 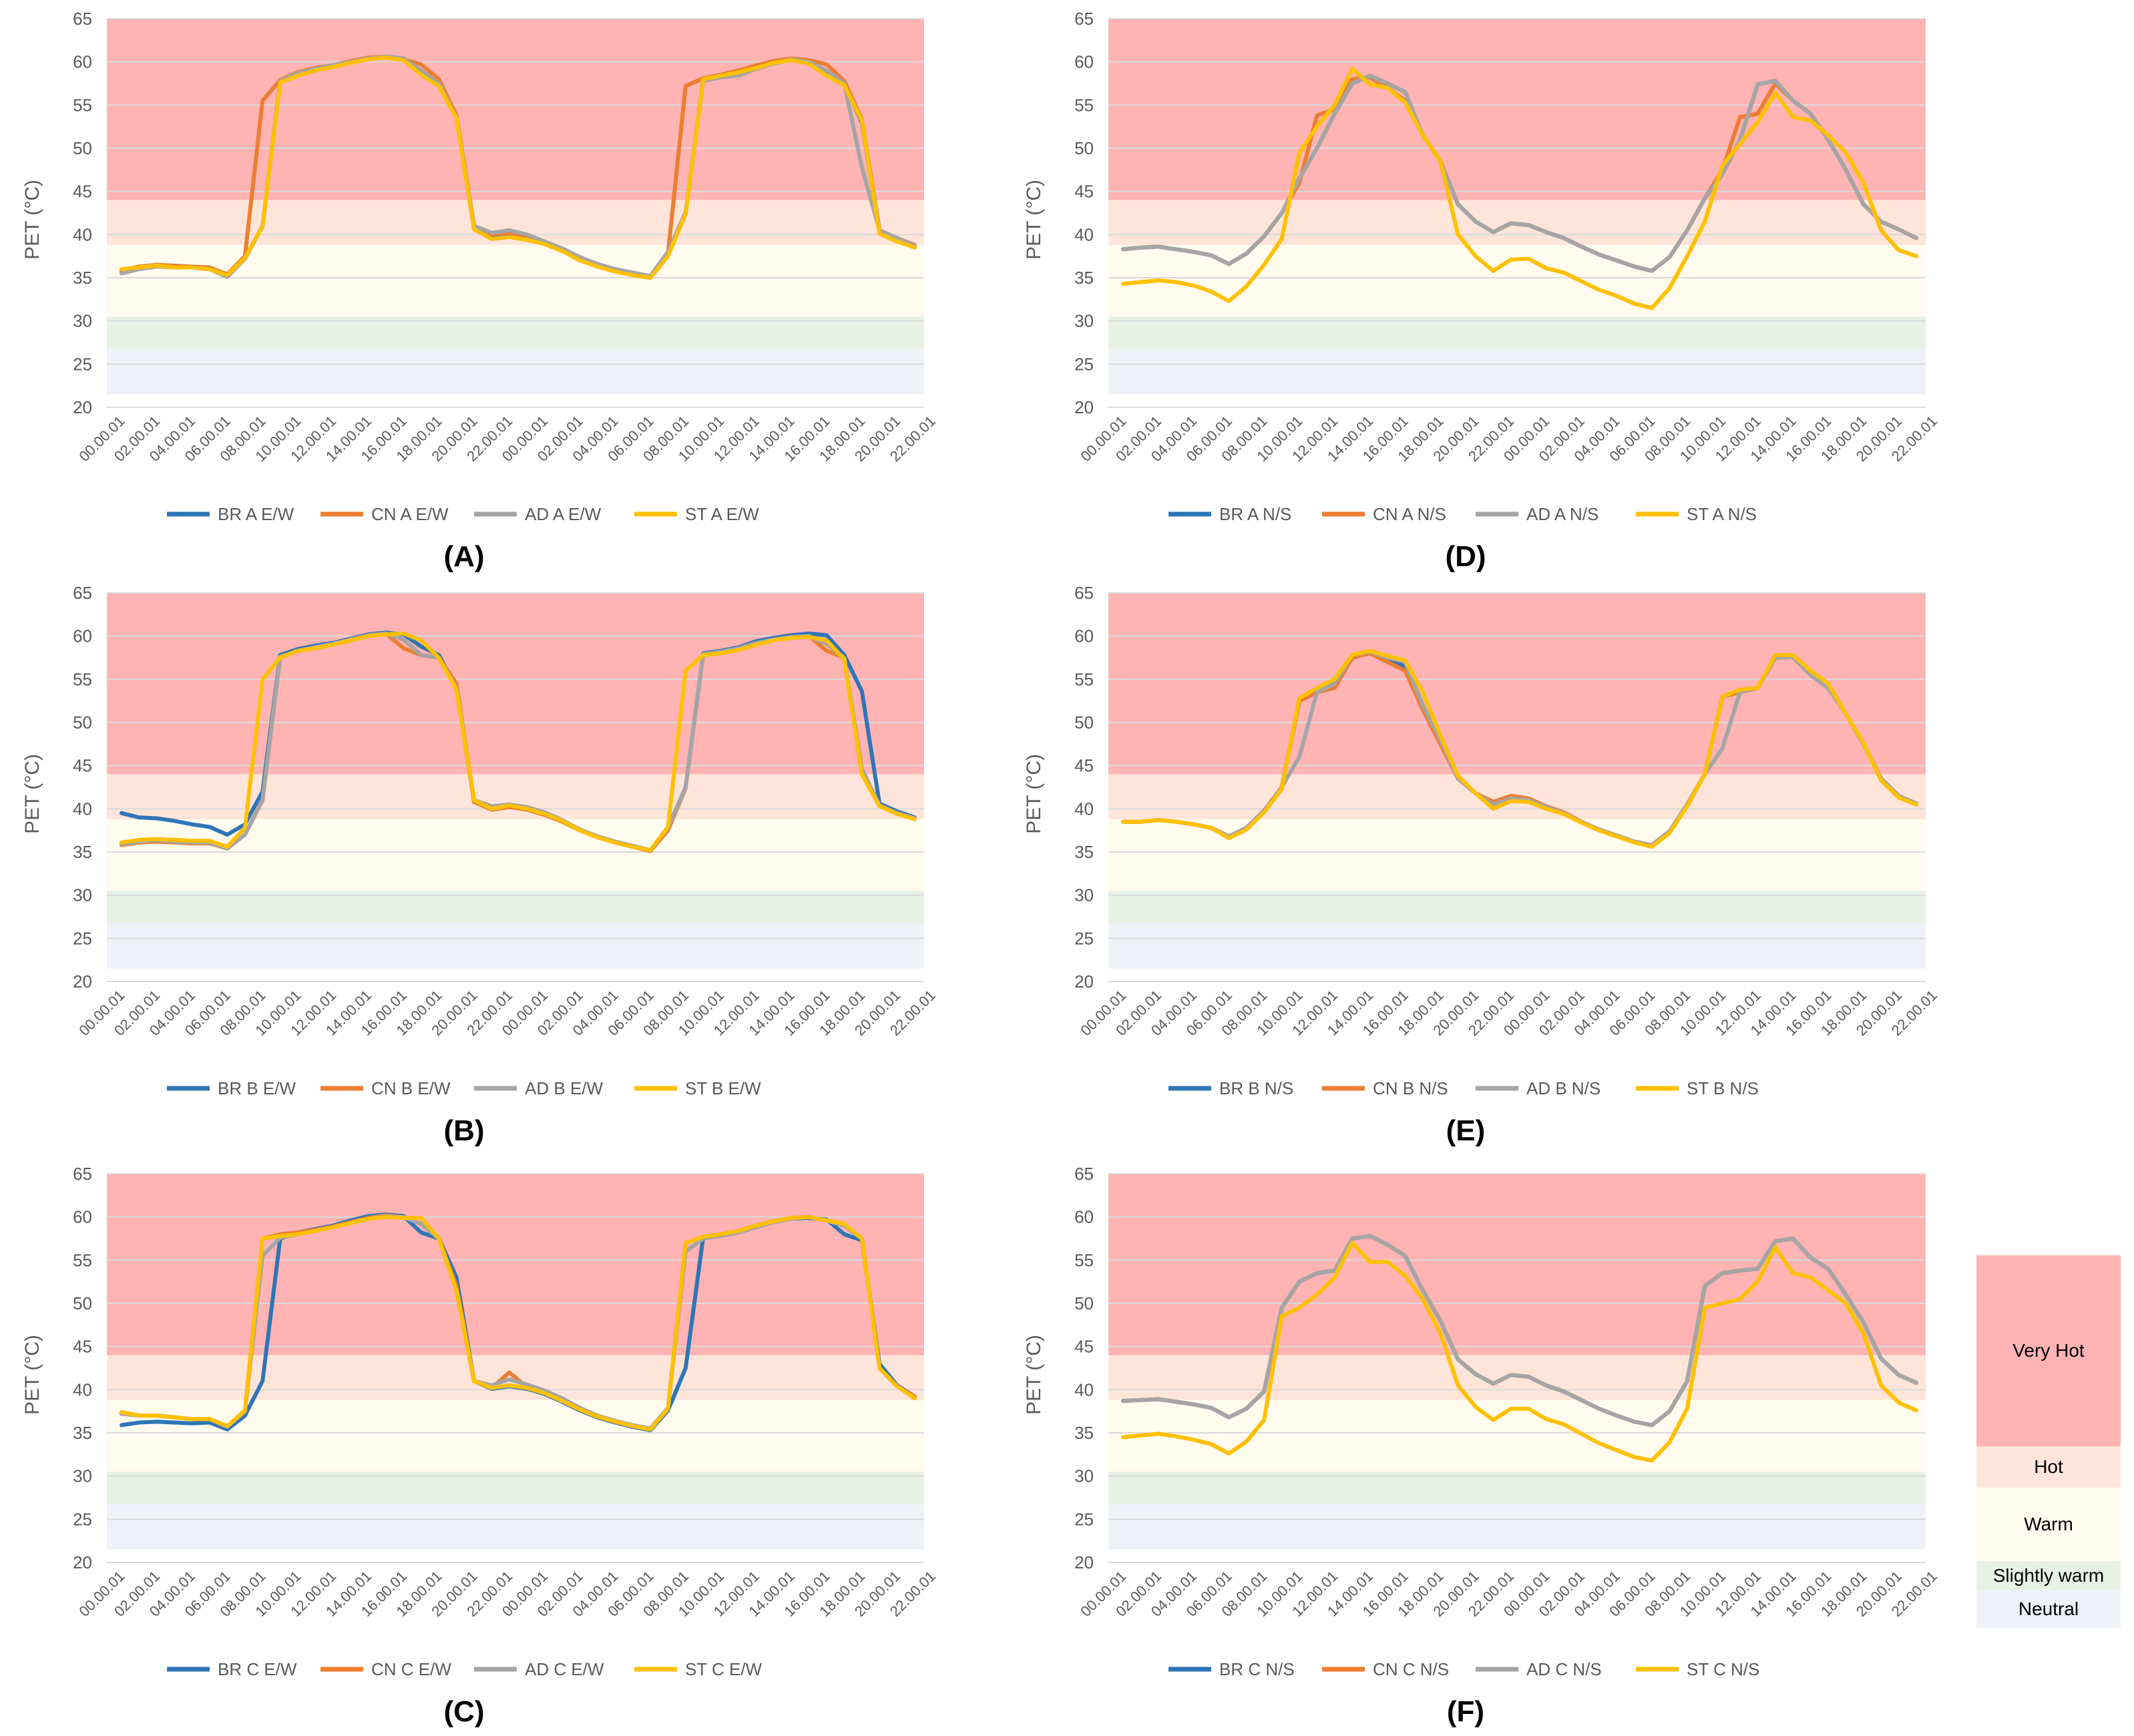 I want to click on comfort-zone-legend: Very Hot Hot Warm Slightly warm Neutral, so click(x=2048, y=1441).